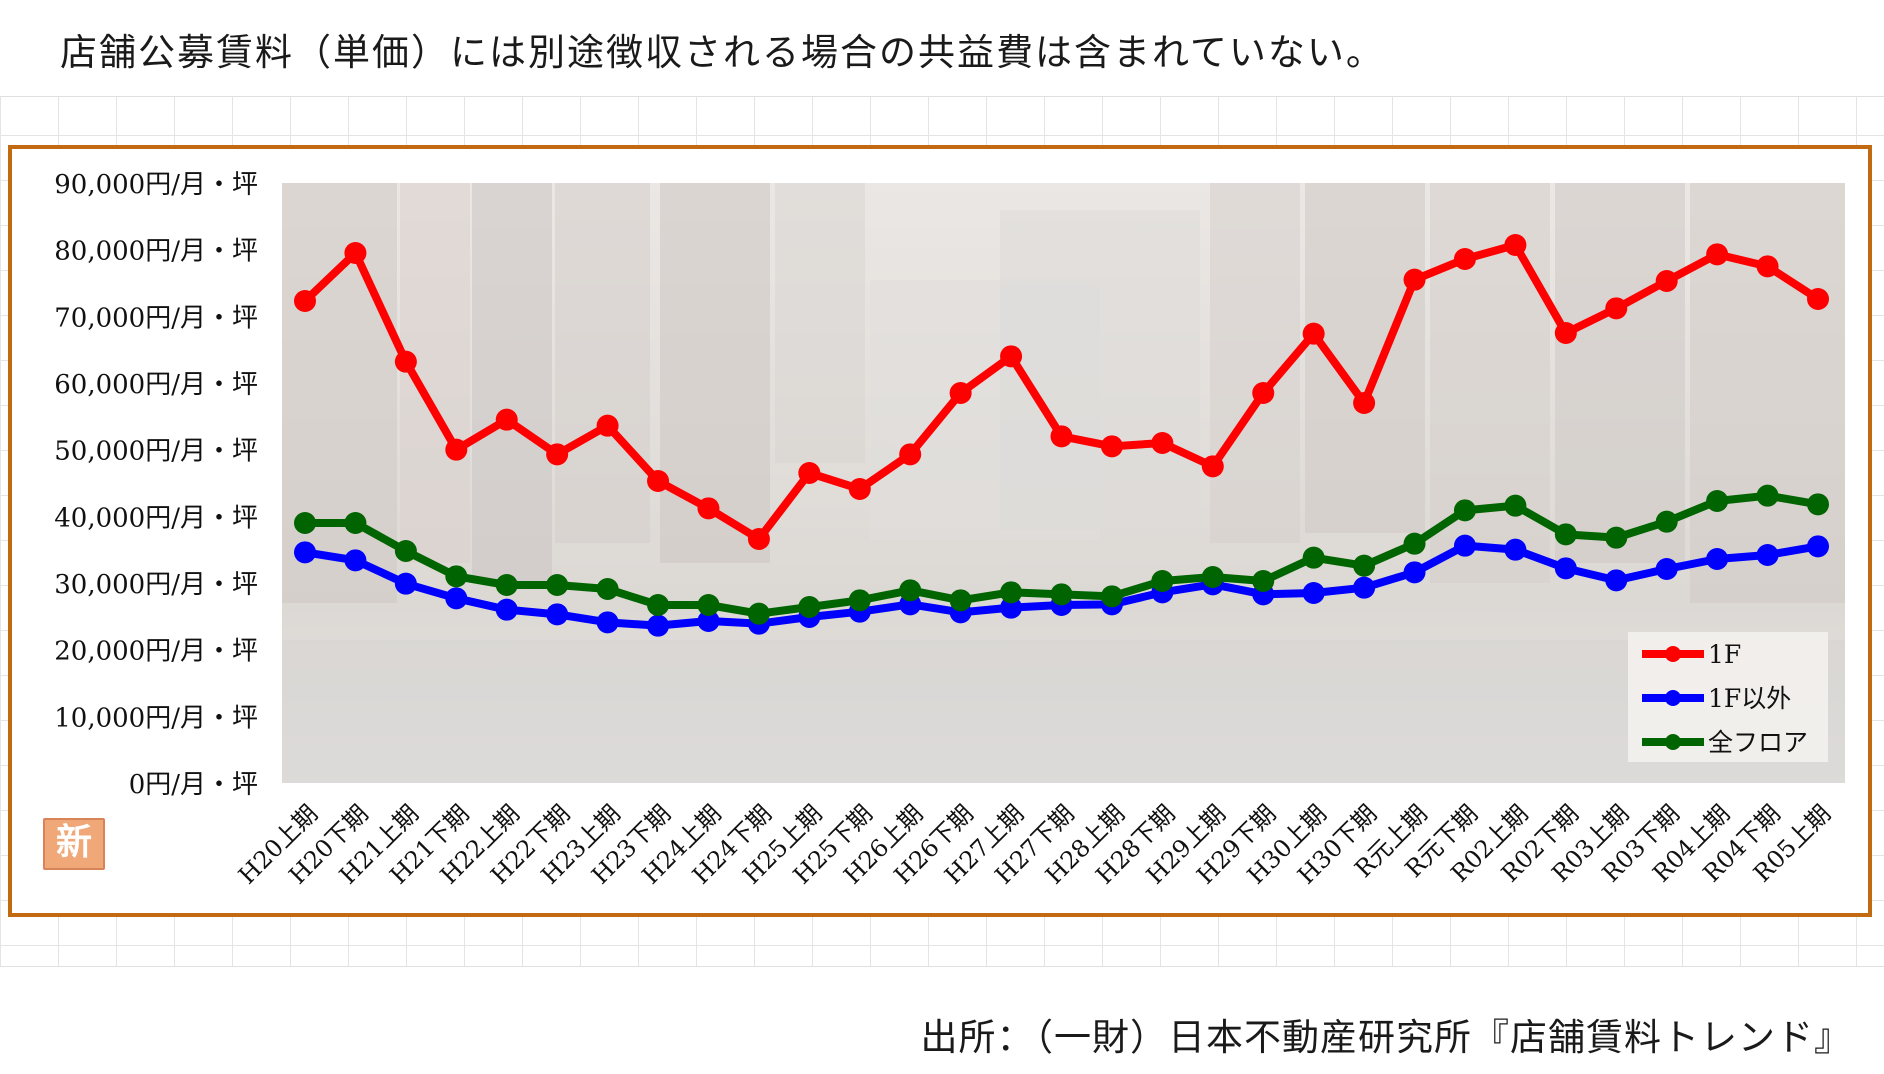  Describe the element at coordinates (156, 252) in the screenshot. I see `y-tick-label: 80,000円/月・坪` at that location.